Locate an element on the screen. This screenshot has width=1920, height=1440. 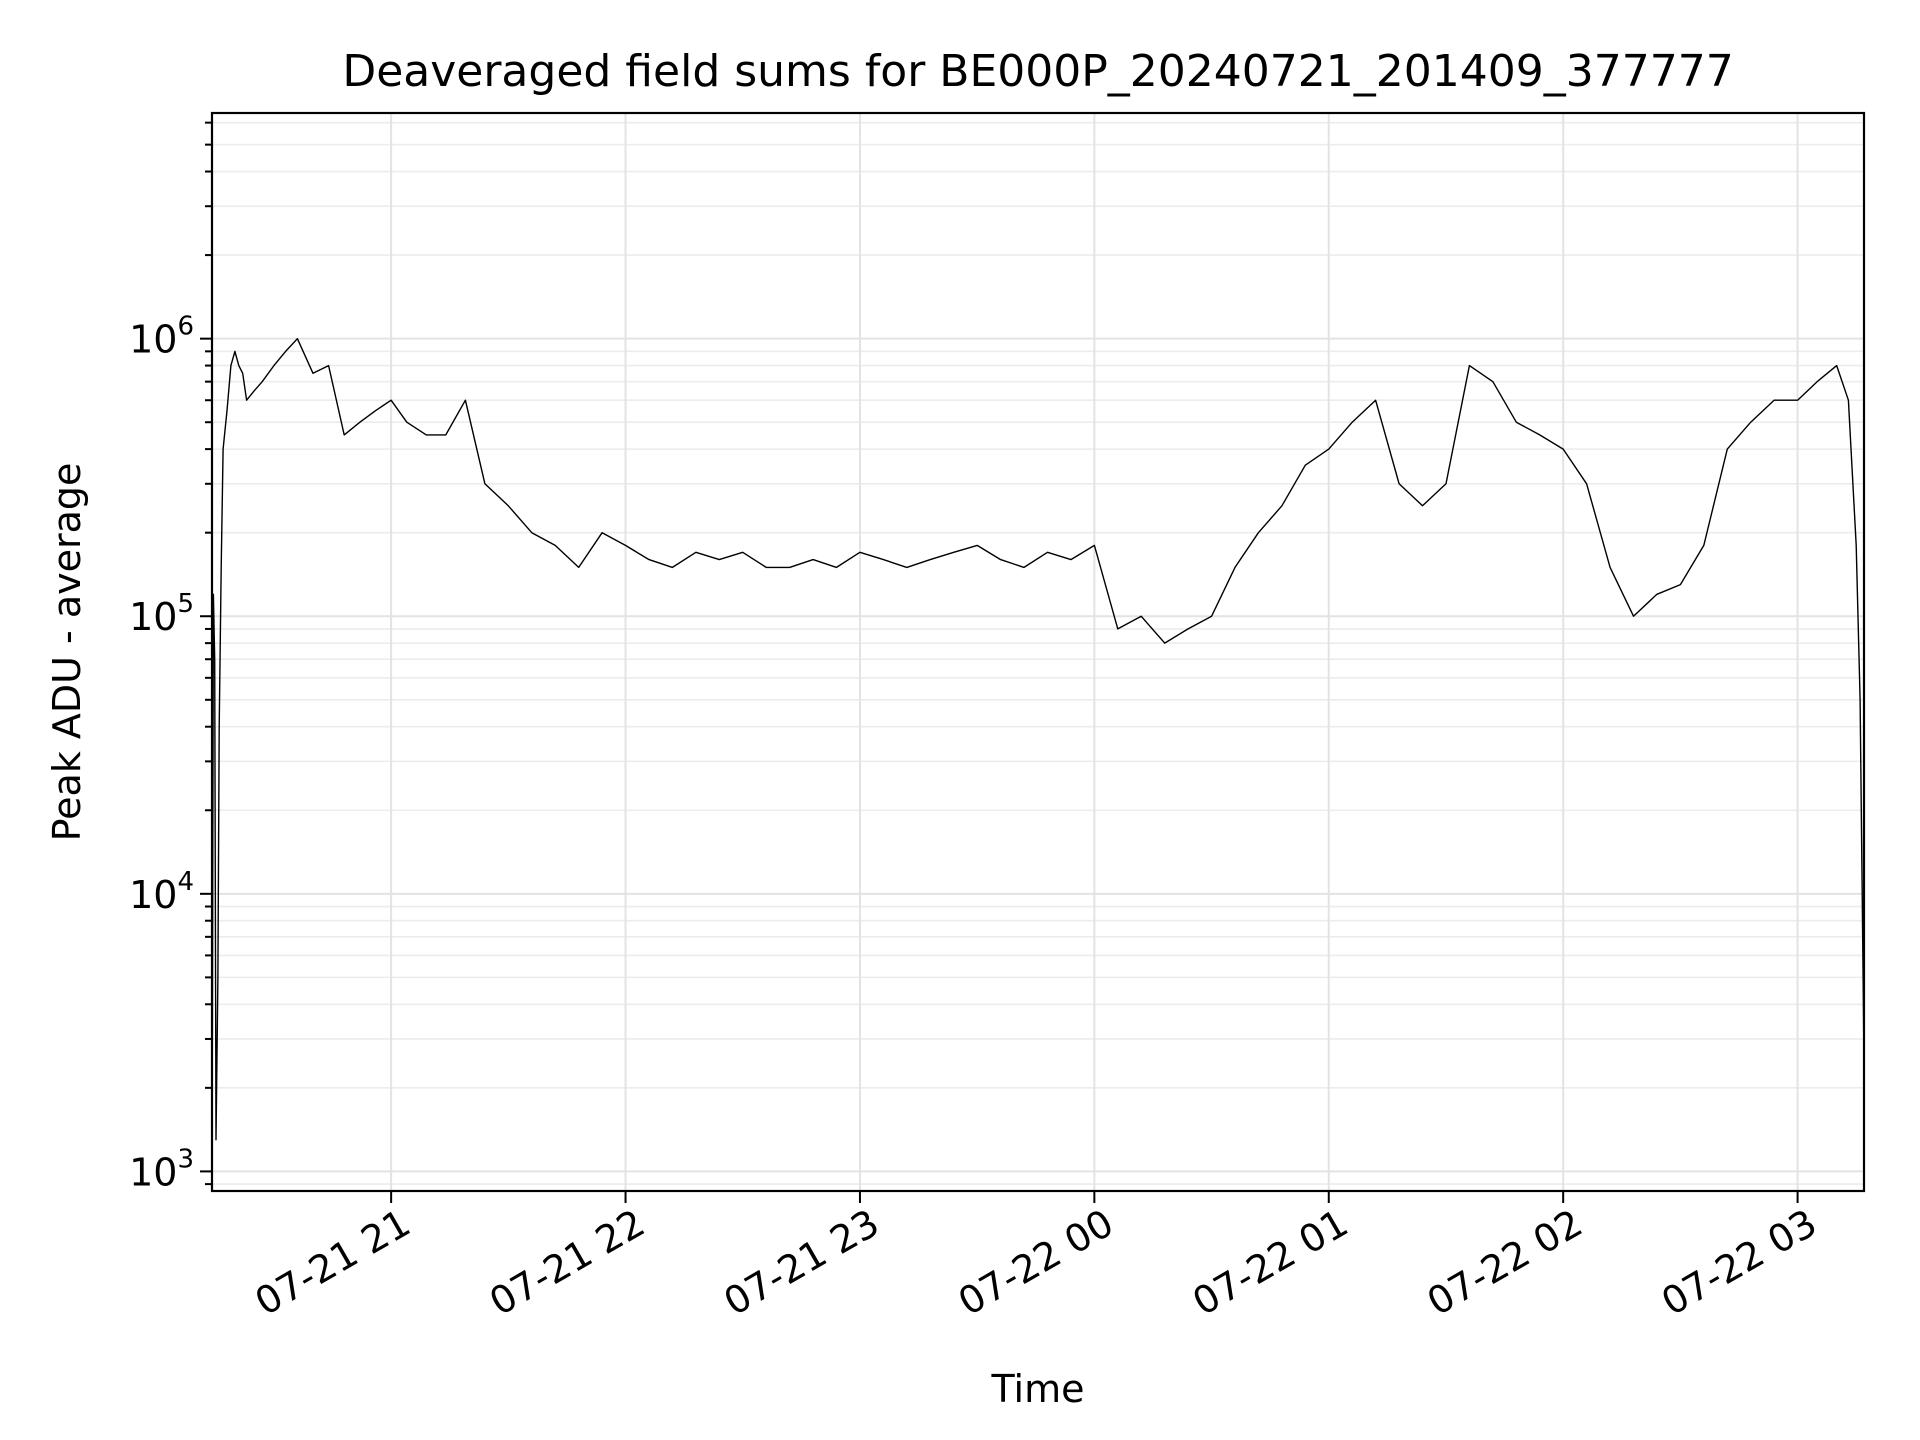
x-axis-label: Time is located at coordinates (1038, 1389).